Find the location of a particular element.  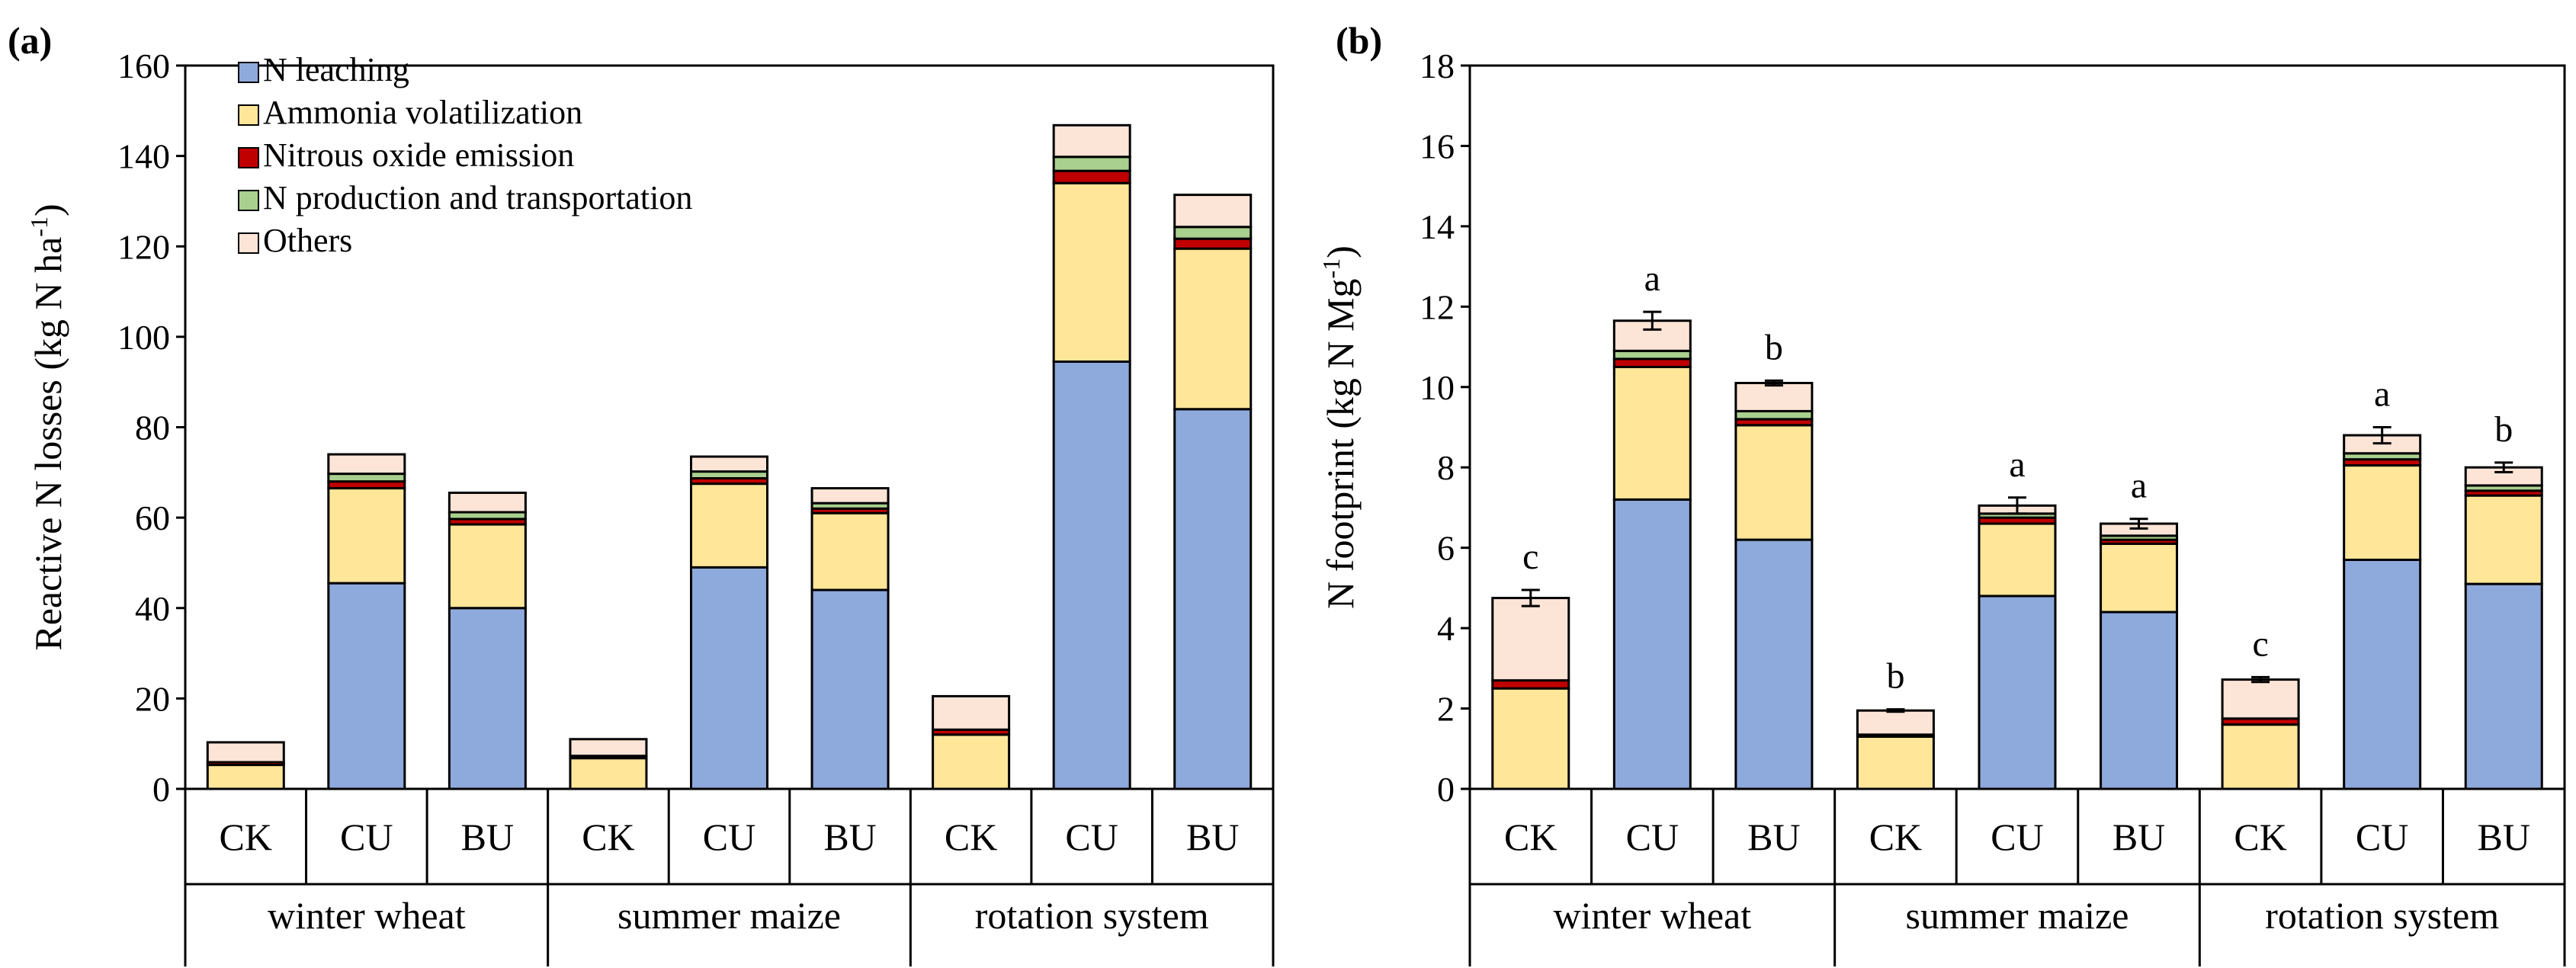

x-group-label: rotation system is located at coordinates (1092, 915).